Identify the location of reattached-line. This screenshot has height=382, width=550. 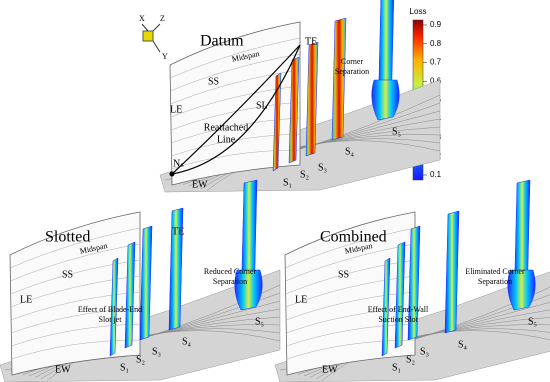
(236, 109).